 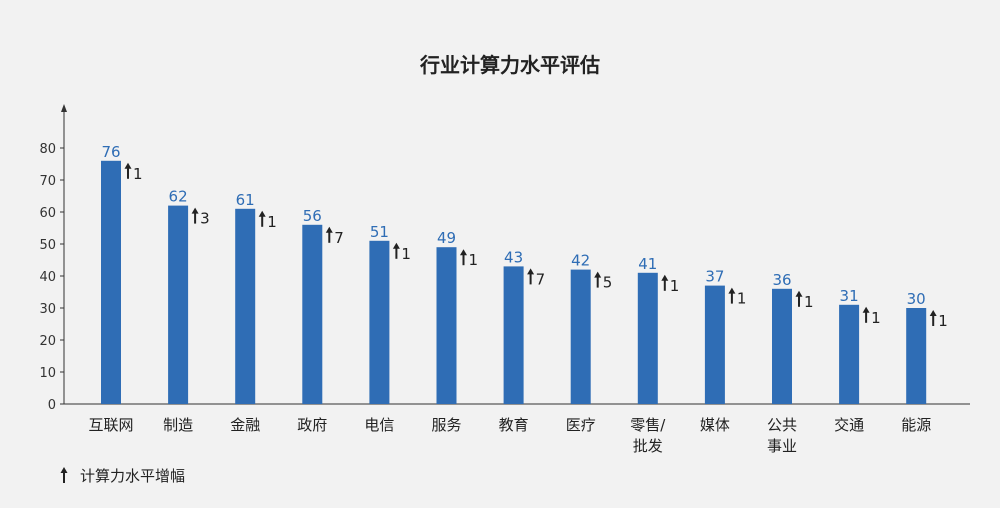 I want to click on value-label: 31, so click(x=849, y=296).